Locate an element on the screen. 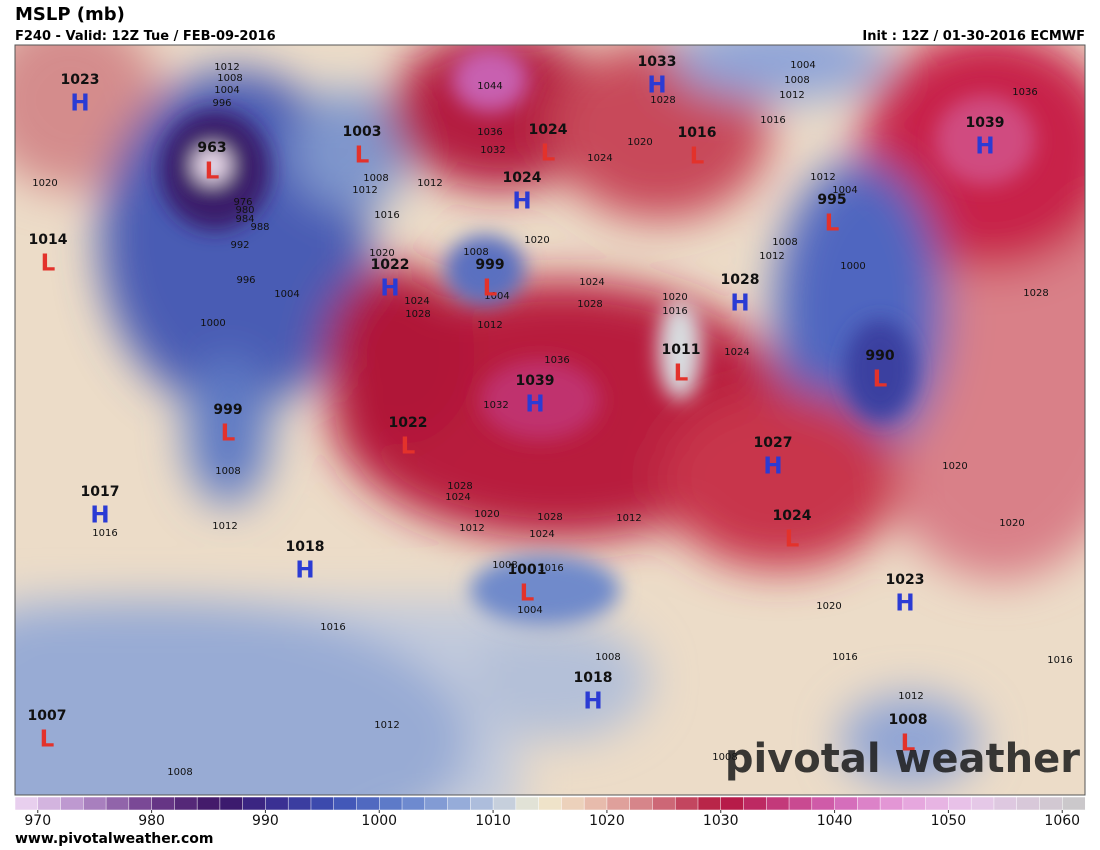  colorbar-tick-label: 1050 is located at coordinates (949, 821).